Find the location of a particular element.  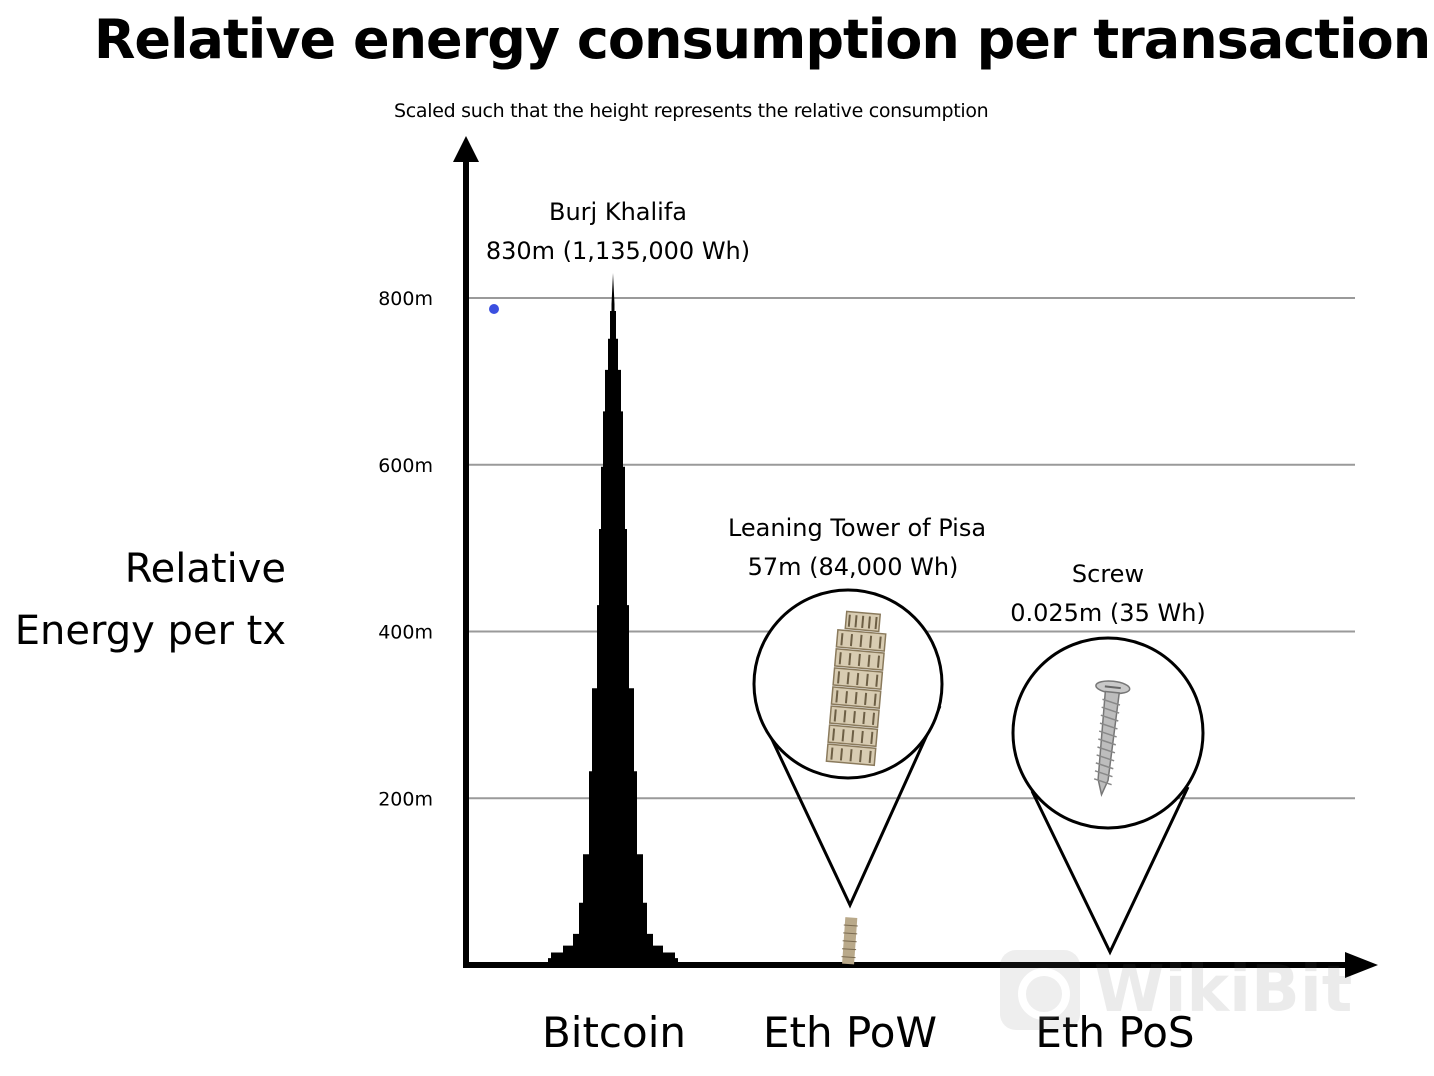

y-tick-label: 600m is located at coordinates (405, 466).